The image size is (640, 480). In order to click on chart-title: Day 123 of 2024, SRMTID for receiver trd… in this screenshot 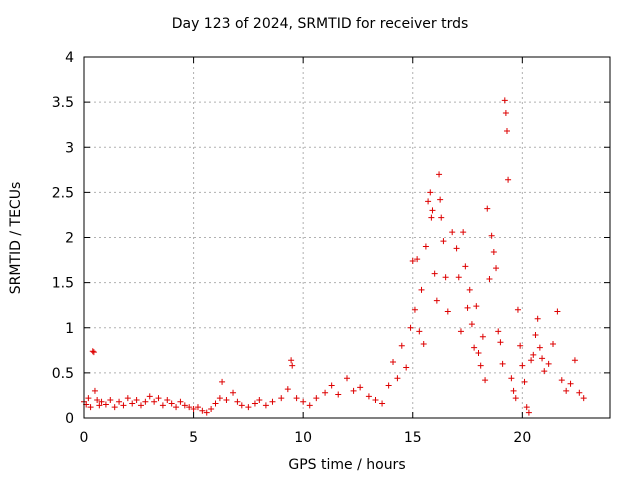, I will do `click(320, 24)`.